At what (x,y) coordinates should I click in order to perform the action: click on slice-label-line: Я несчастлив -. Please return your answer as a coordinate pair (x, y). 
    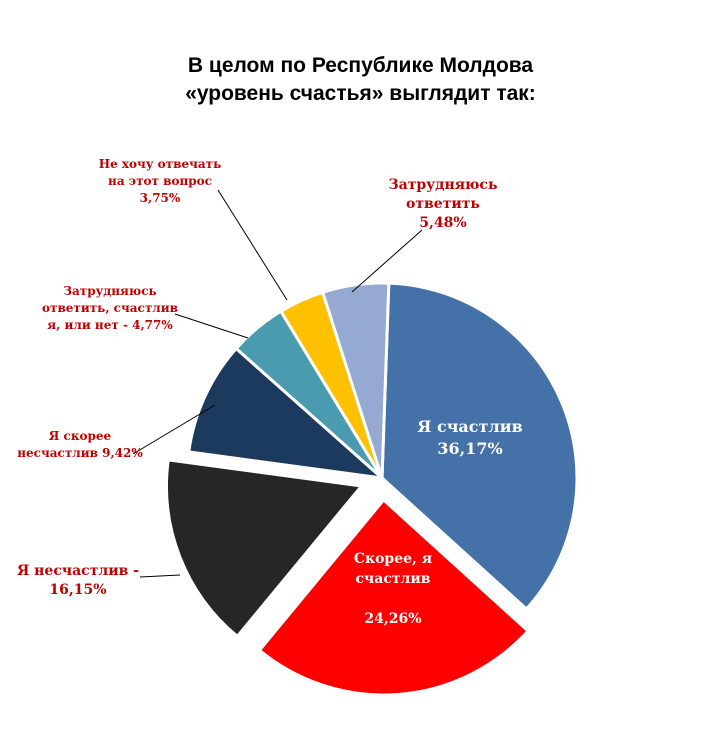
    Looking at the image, I should click on (78, 571).